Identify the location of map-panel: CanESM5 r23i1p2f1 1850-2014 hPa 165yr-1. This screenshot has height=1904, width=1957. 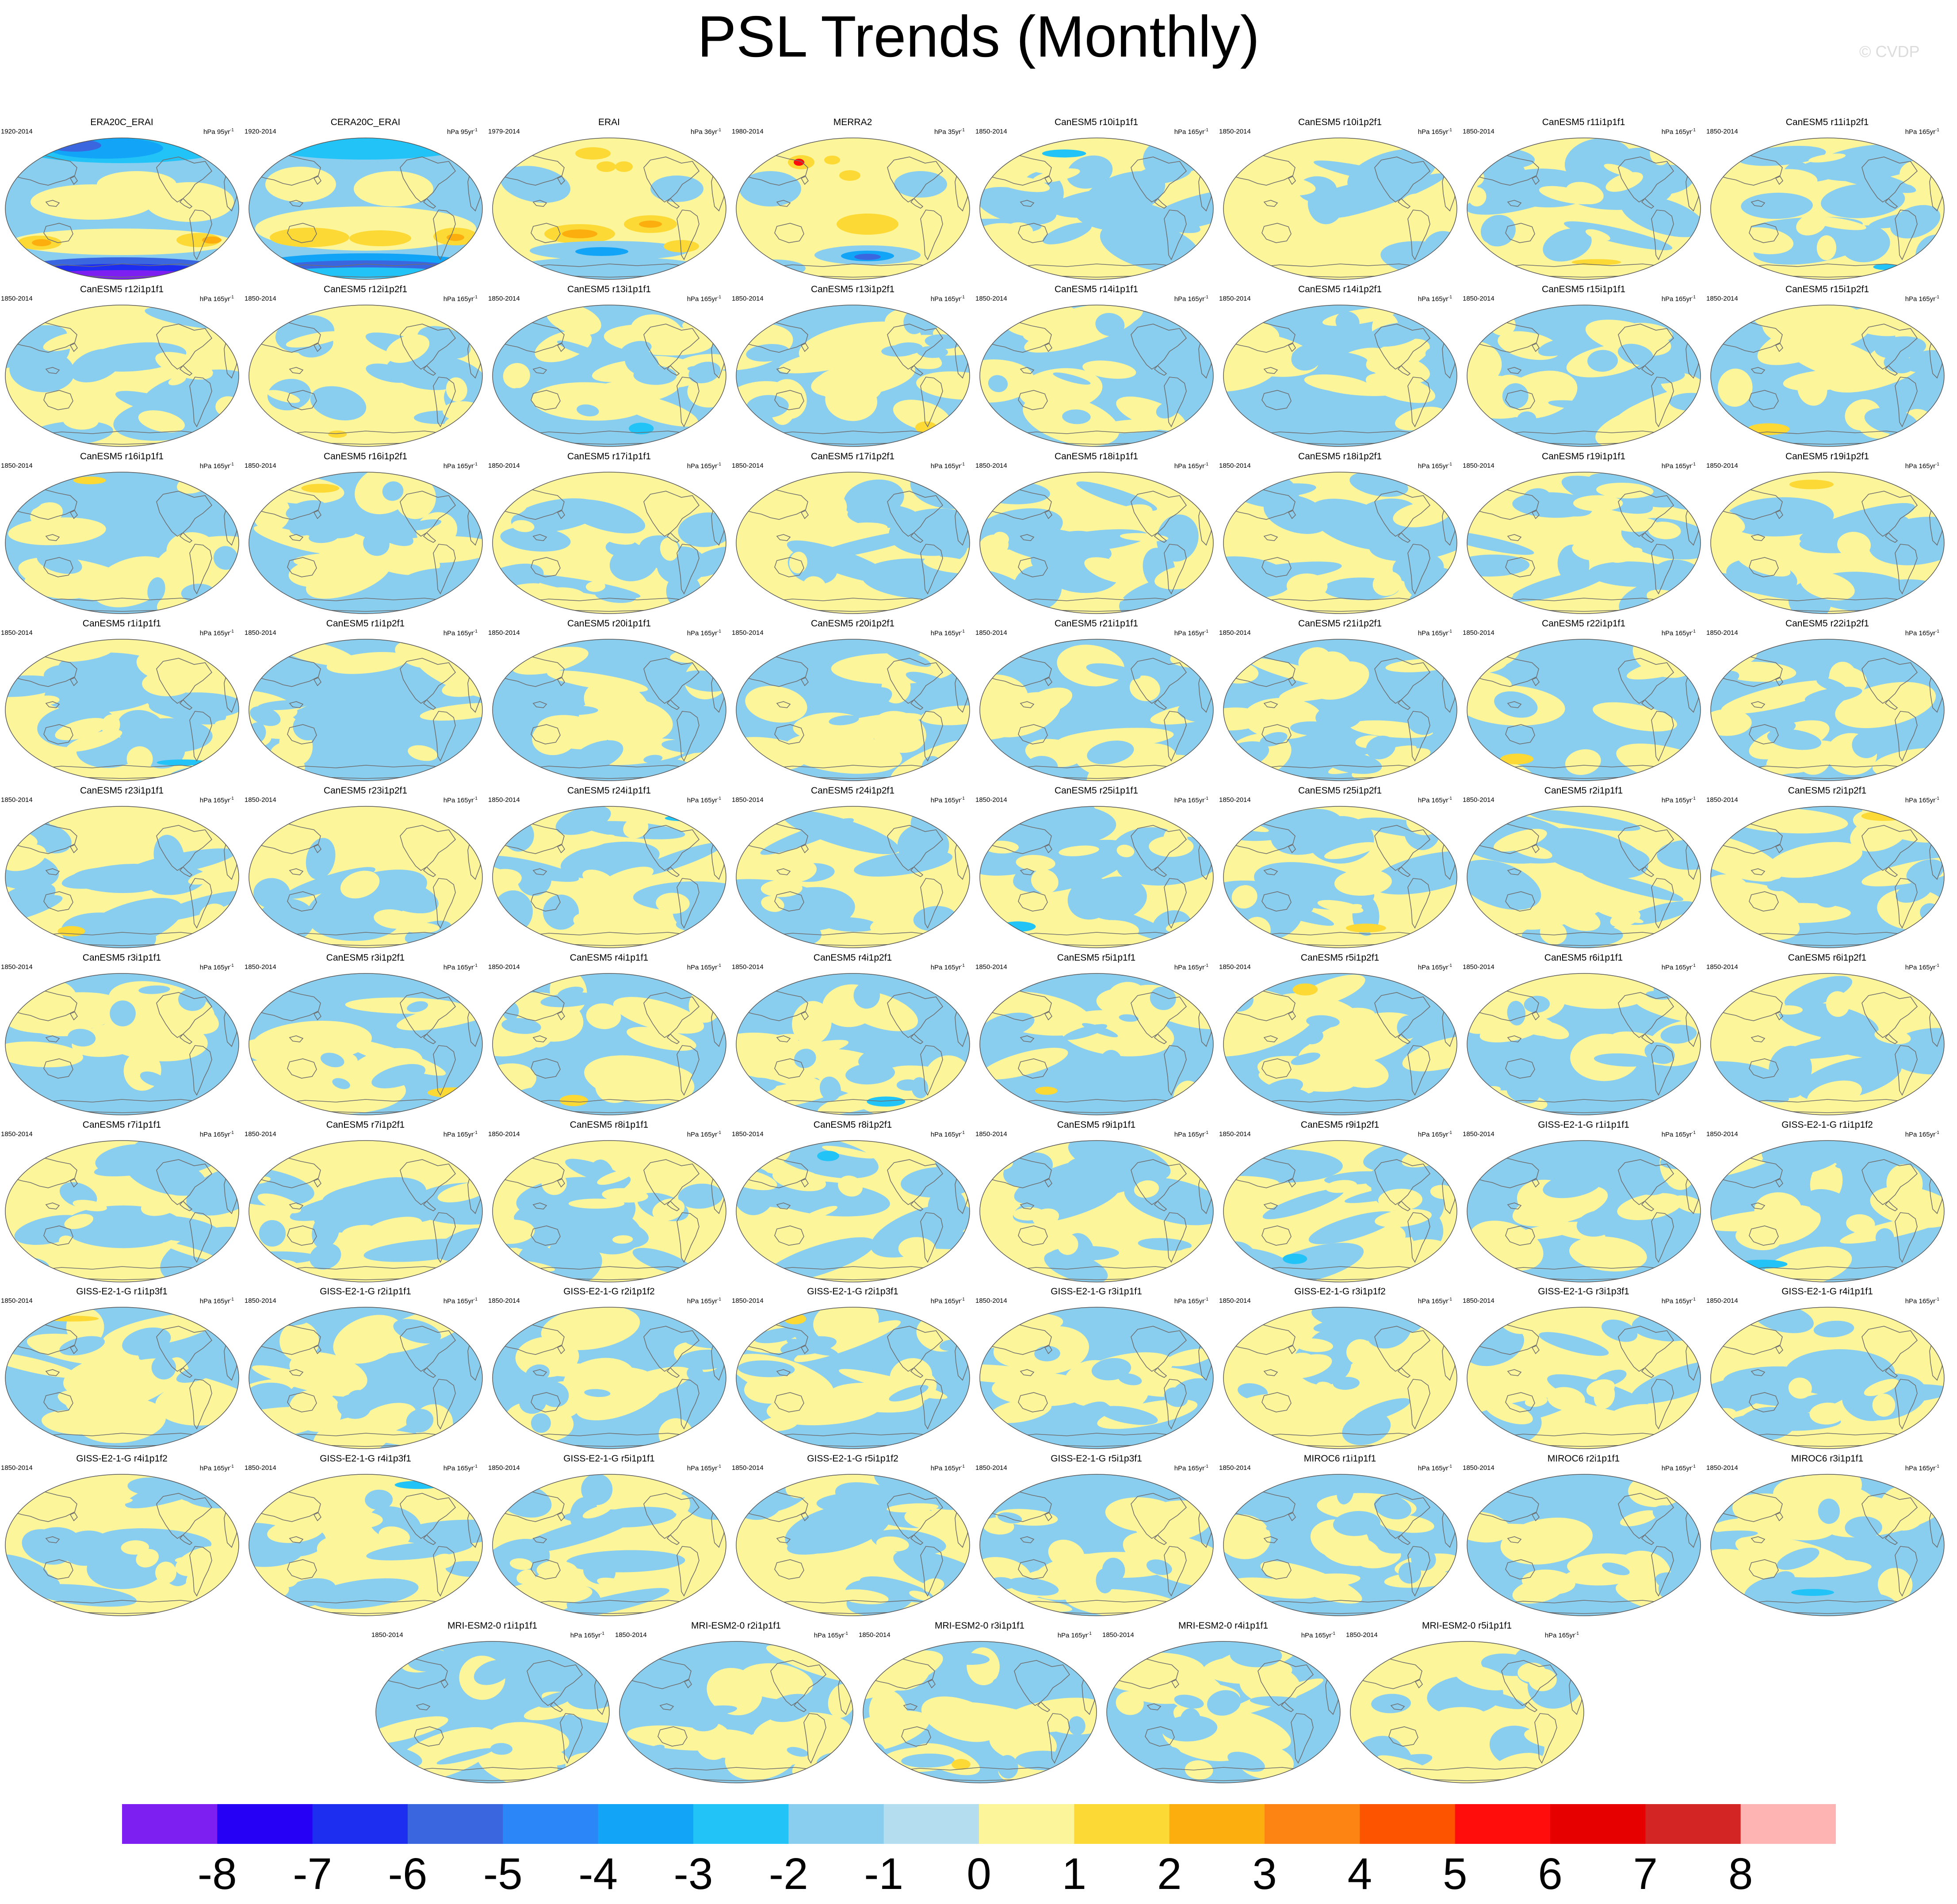
(365, 869).